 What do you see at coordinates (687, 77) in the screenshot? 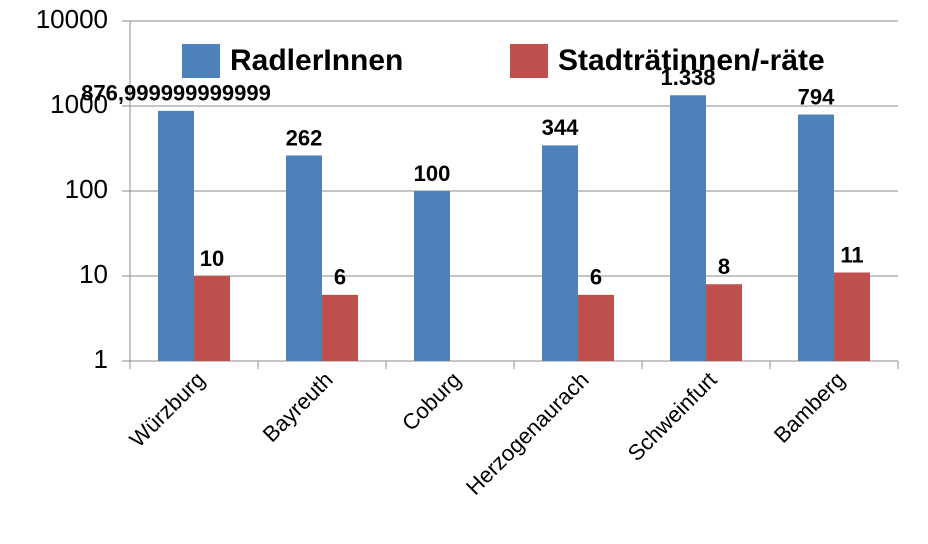
I see `value-label: 1.338` at bounding box center [687, 77].